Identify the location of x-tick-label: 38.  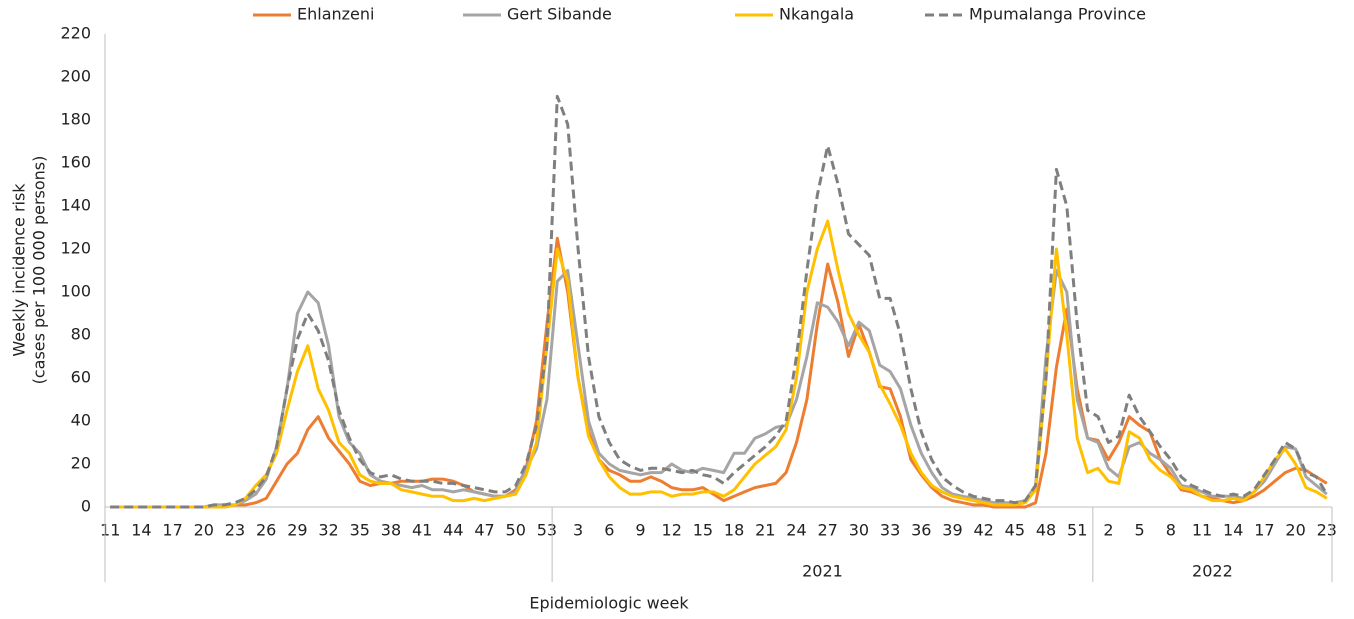
(391, 530).